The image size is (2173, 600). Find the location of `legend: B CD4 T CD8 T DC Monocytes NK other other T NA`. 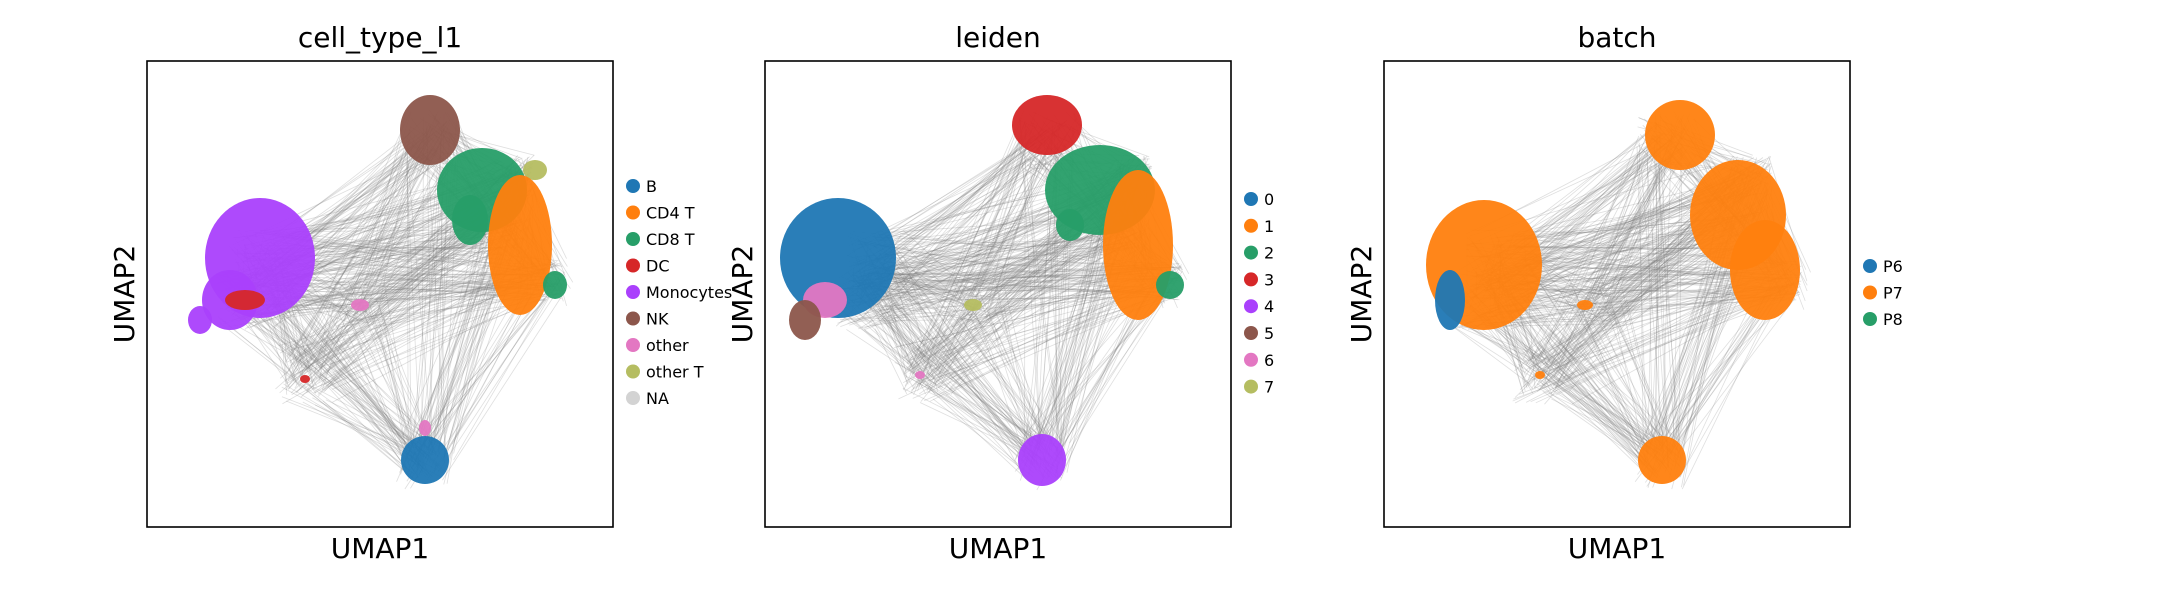

legend: B CD4 T CD8 T DC Monocytes NK other other T NA is located at coordinates (679, 292).